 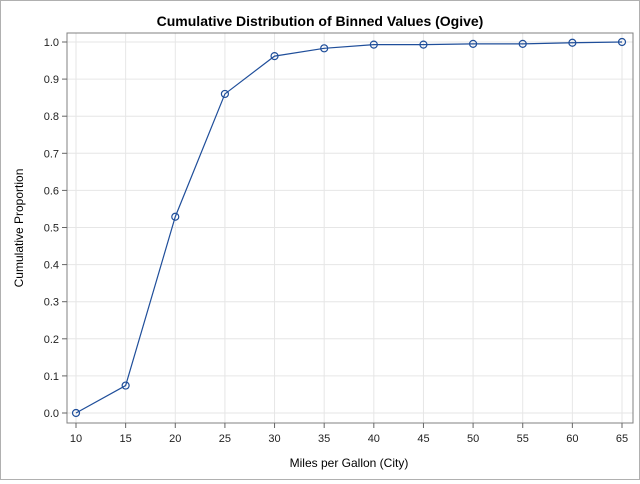 What do you see at coordinates (274, 439) in the screenshot?
I see `x-tick-label: 30` at bounding box center [274, 439].